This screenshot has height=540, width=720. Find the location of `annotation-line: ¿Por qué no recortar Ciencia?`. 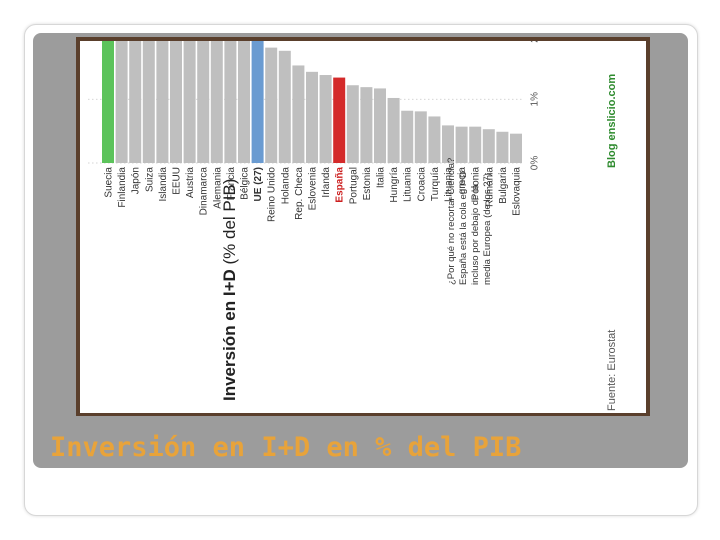

annotation-line: ¿Por qué no recortar Ciencia? is located at coordinates (451, 221).